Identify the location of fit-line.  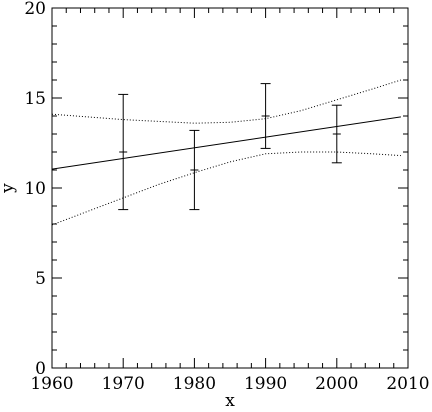
(226, 143).